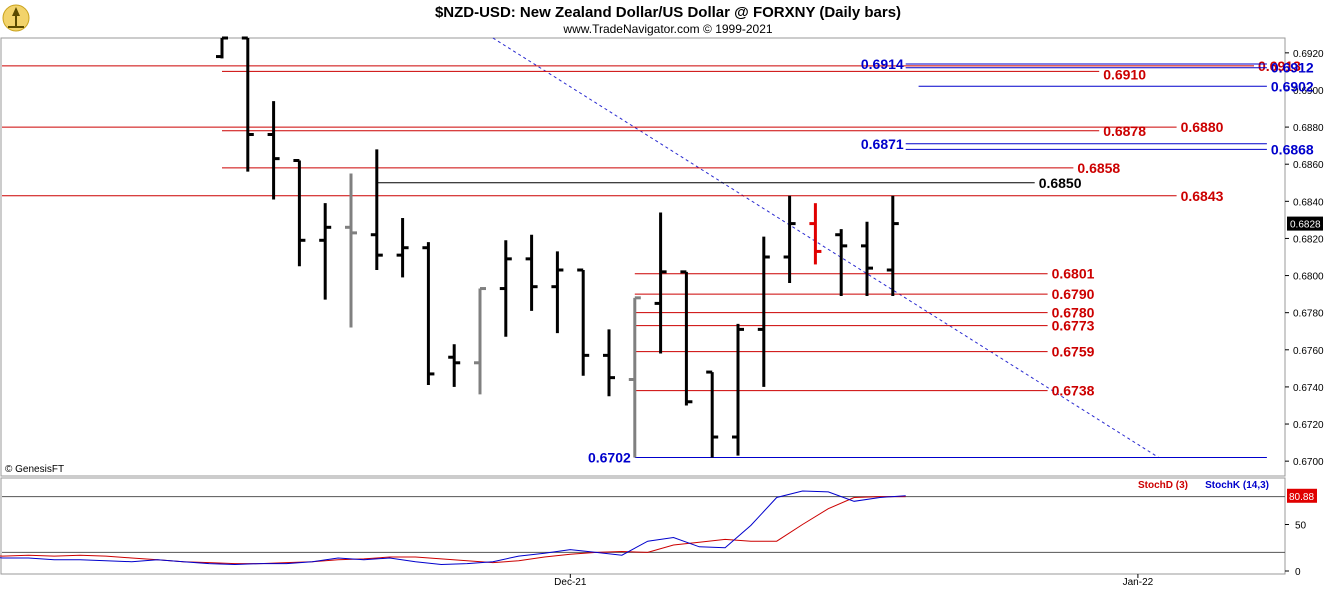 Image resolution: width=1336 pixels, height=596 pixels. Describe the element at coordinates (1308, 128) in the screenshot. I see `price-axis-tick-label: 0.6880` at that location.